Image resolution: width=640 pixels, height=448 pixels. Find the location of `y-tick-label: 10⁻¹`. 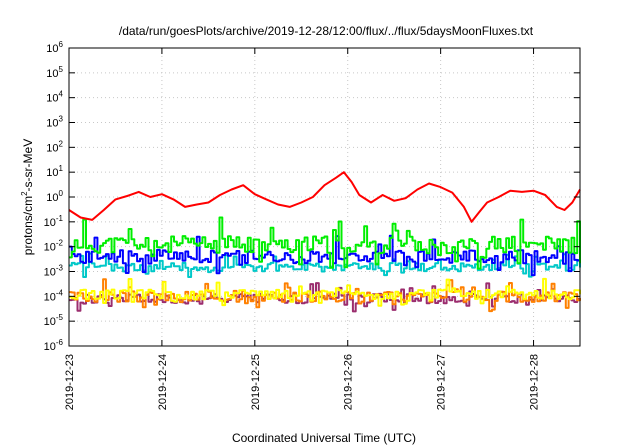

y-tick-label: 10⁻¹ is located at coordinates (54, 221).